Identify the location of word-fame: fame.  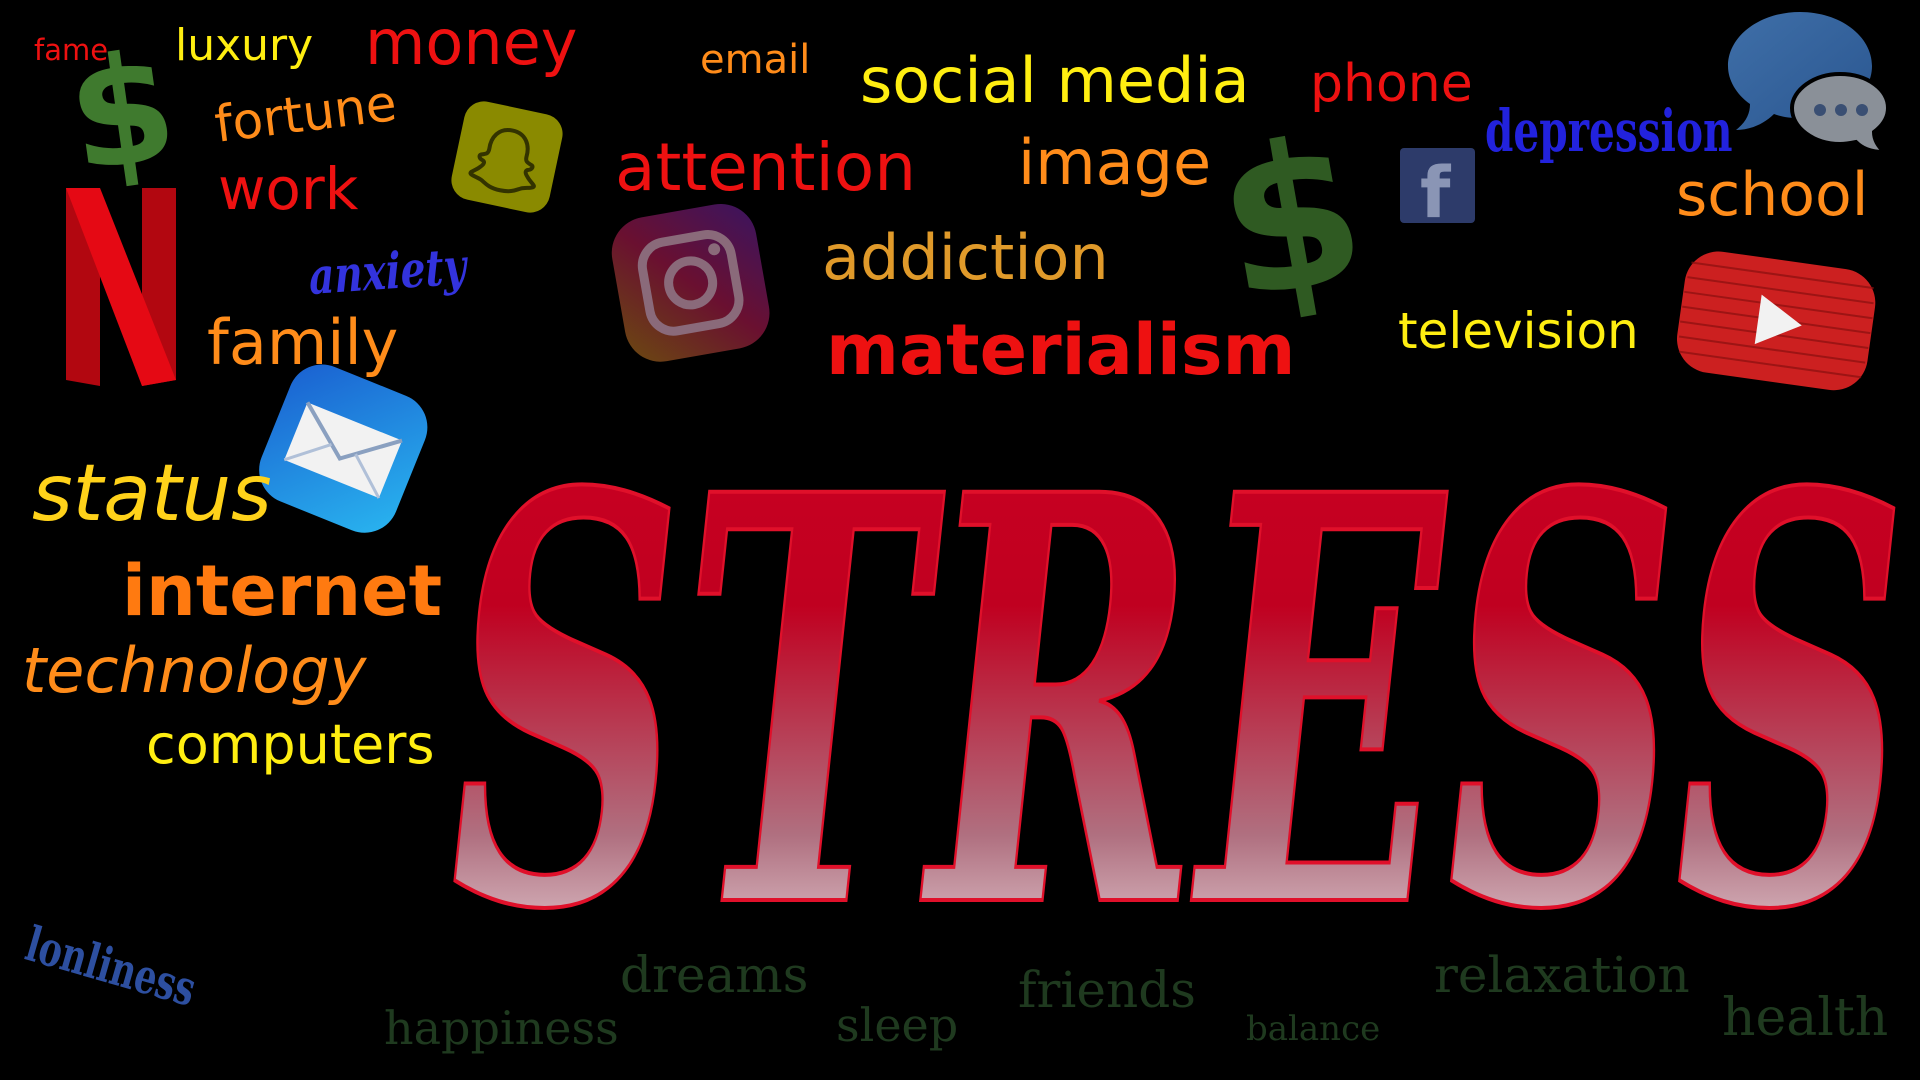
(71, 50).